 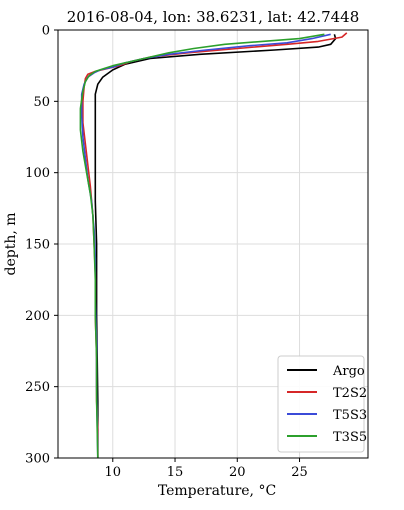 I want to click on y-axis-ticks: 0 50 100 150 200 250 300, so click(x=41, y=245).